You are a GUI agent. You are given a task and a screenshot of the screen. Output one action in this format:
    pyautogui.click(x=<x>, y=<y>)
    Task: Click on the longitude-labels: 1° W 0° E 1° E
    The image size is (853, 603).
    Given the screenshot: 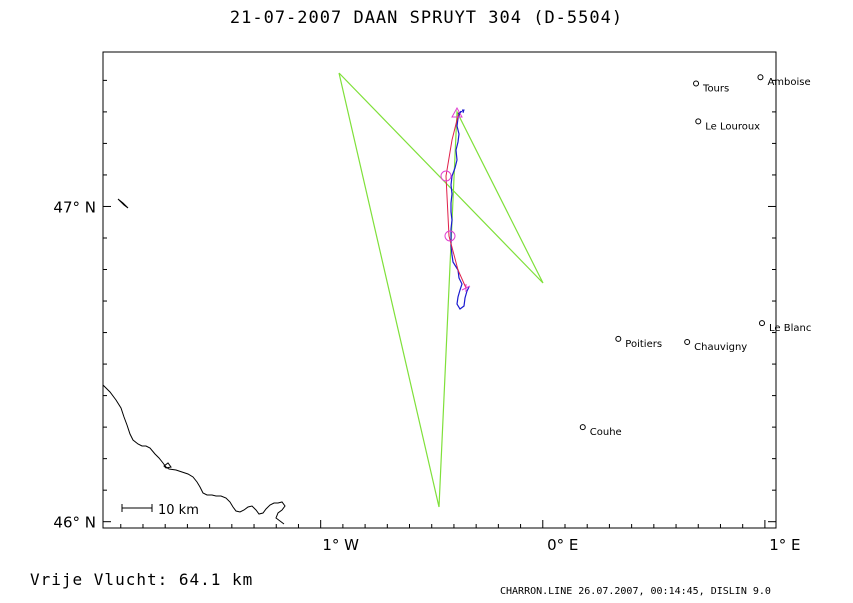 What is the action you would take?
    pyautogui.click(x=561, y=545)
    